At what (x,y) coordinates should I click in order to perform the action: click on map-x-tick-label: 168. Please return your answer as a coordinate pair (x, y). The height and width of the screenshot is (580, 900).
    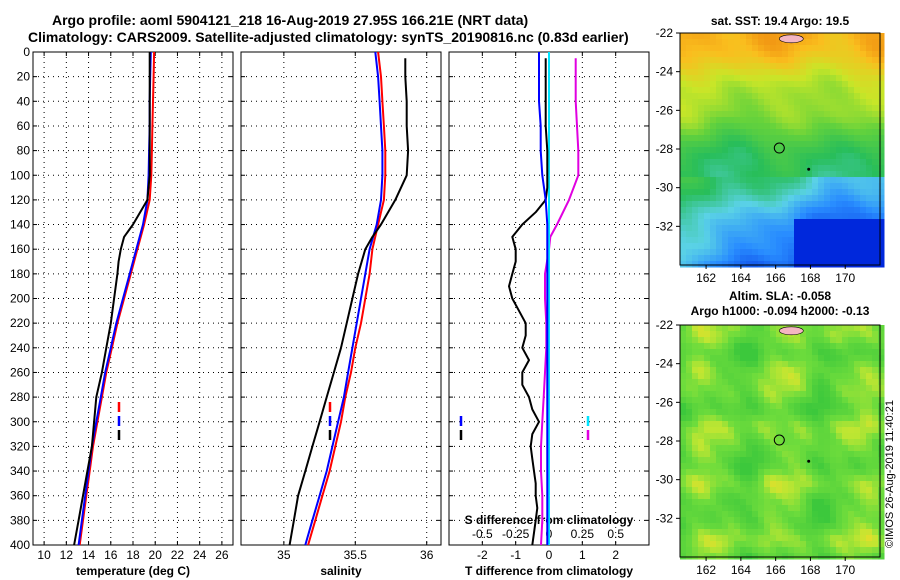
    Looking at the image, I should click on (810, 570).